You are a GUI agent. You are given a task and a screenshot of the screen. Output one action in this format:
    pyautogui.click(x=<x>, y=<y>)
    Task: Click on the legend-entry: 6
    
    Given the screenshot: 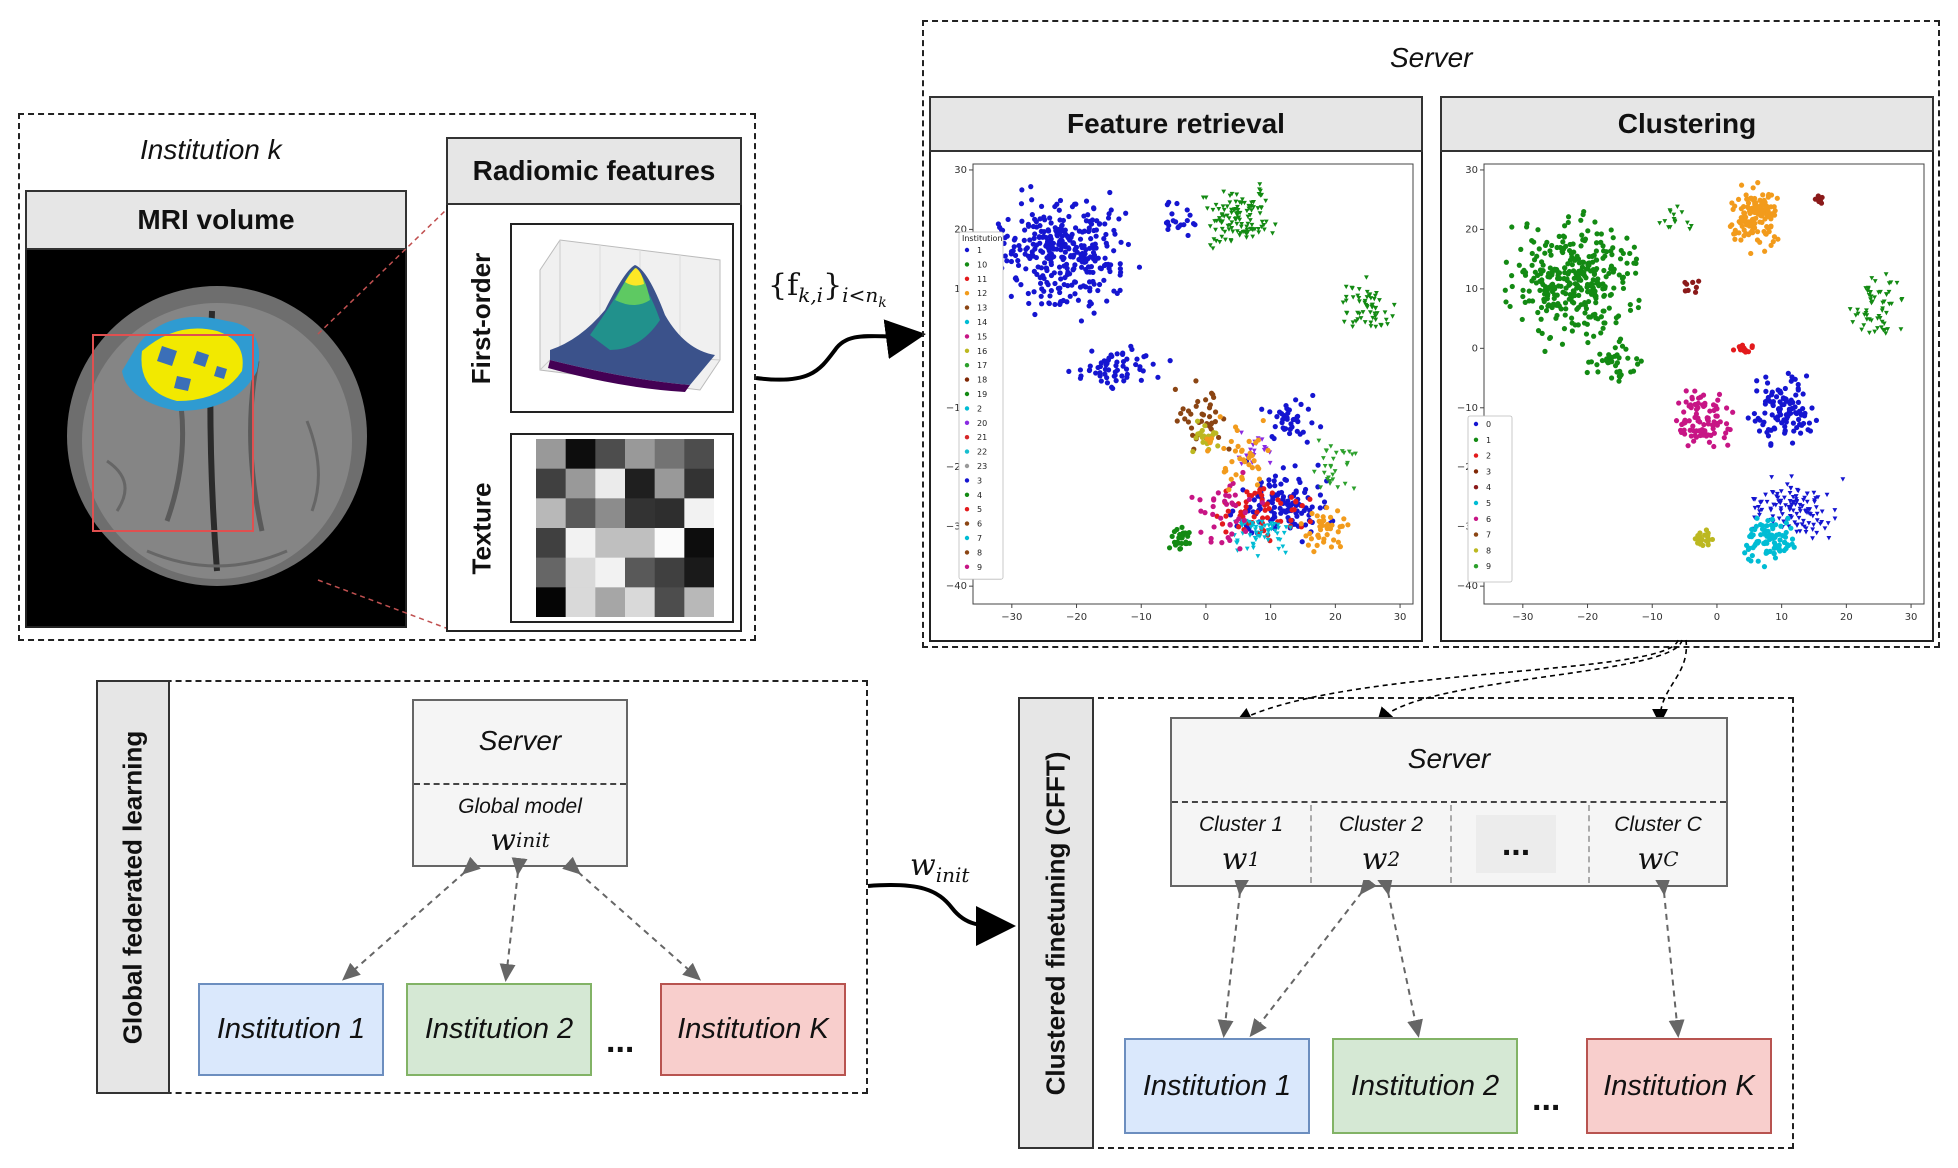 What is the action you would take?
    pyautogui.click(x=1488, y=519)
    